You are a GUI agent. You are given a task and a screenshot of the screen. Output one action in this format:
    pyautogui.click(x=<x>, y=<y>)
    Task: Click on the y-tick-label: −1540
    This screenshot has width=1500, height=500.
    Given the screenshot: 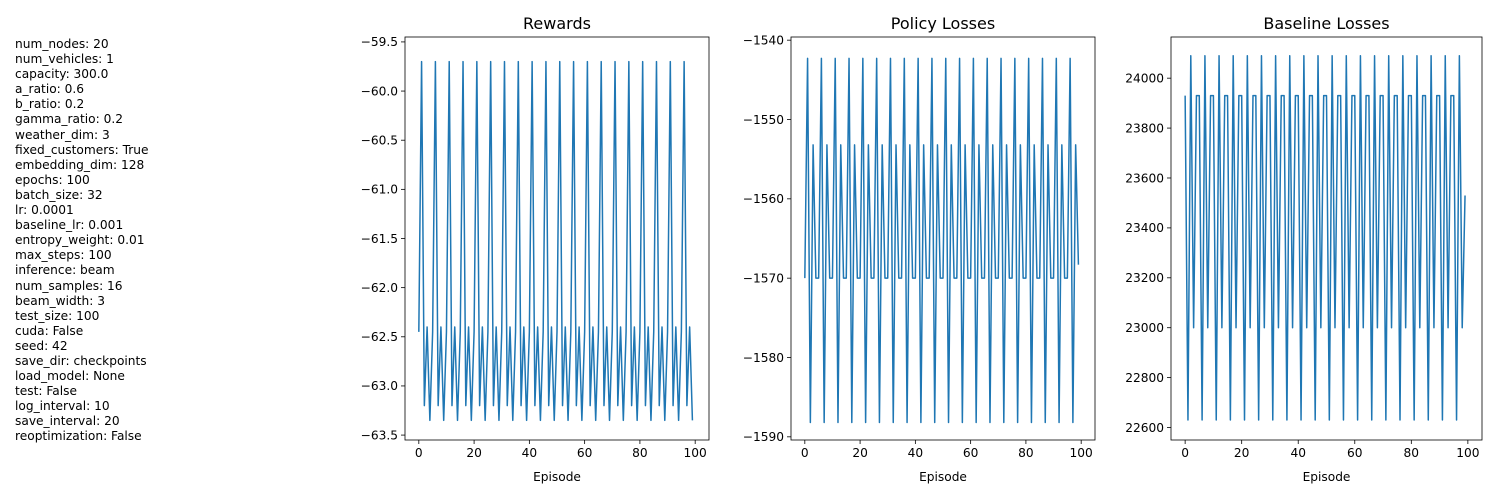 What is the action you would take?
    pyautogui.click(x=763, y=40)
    